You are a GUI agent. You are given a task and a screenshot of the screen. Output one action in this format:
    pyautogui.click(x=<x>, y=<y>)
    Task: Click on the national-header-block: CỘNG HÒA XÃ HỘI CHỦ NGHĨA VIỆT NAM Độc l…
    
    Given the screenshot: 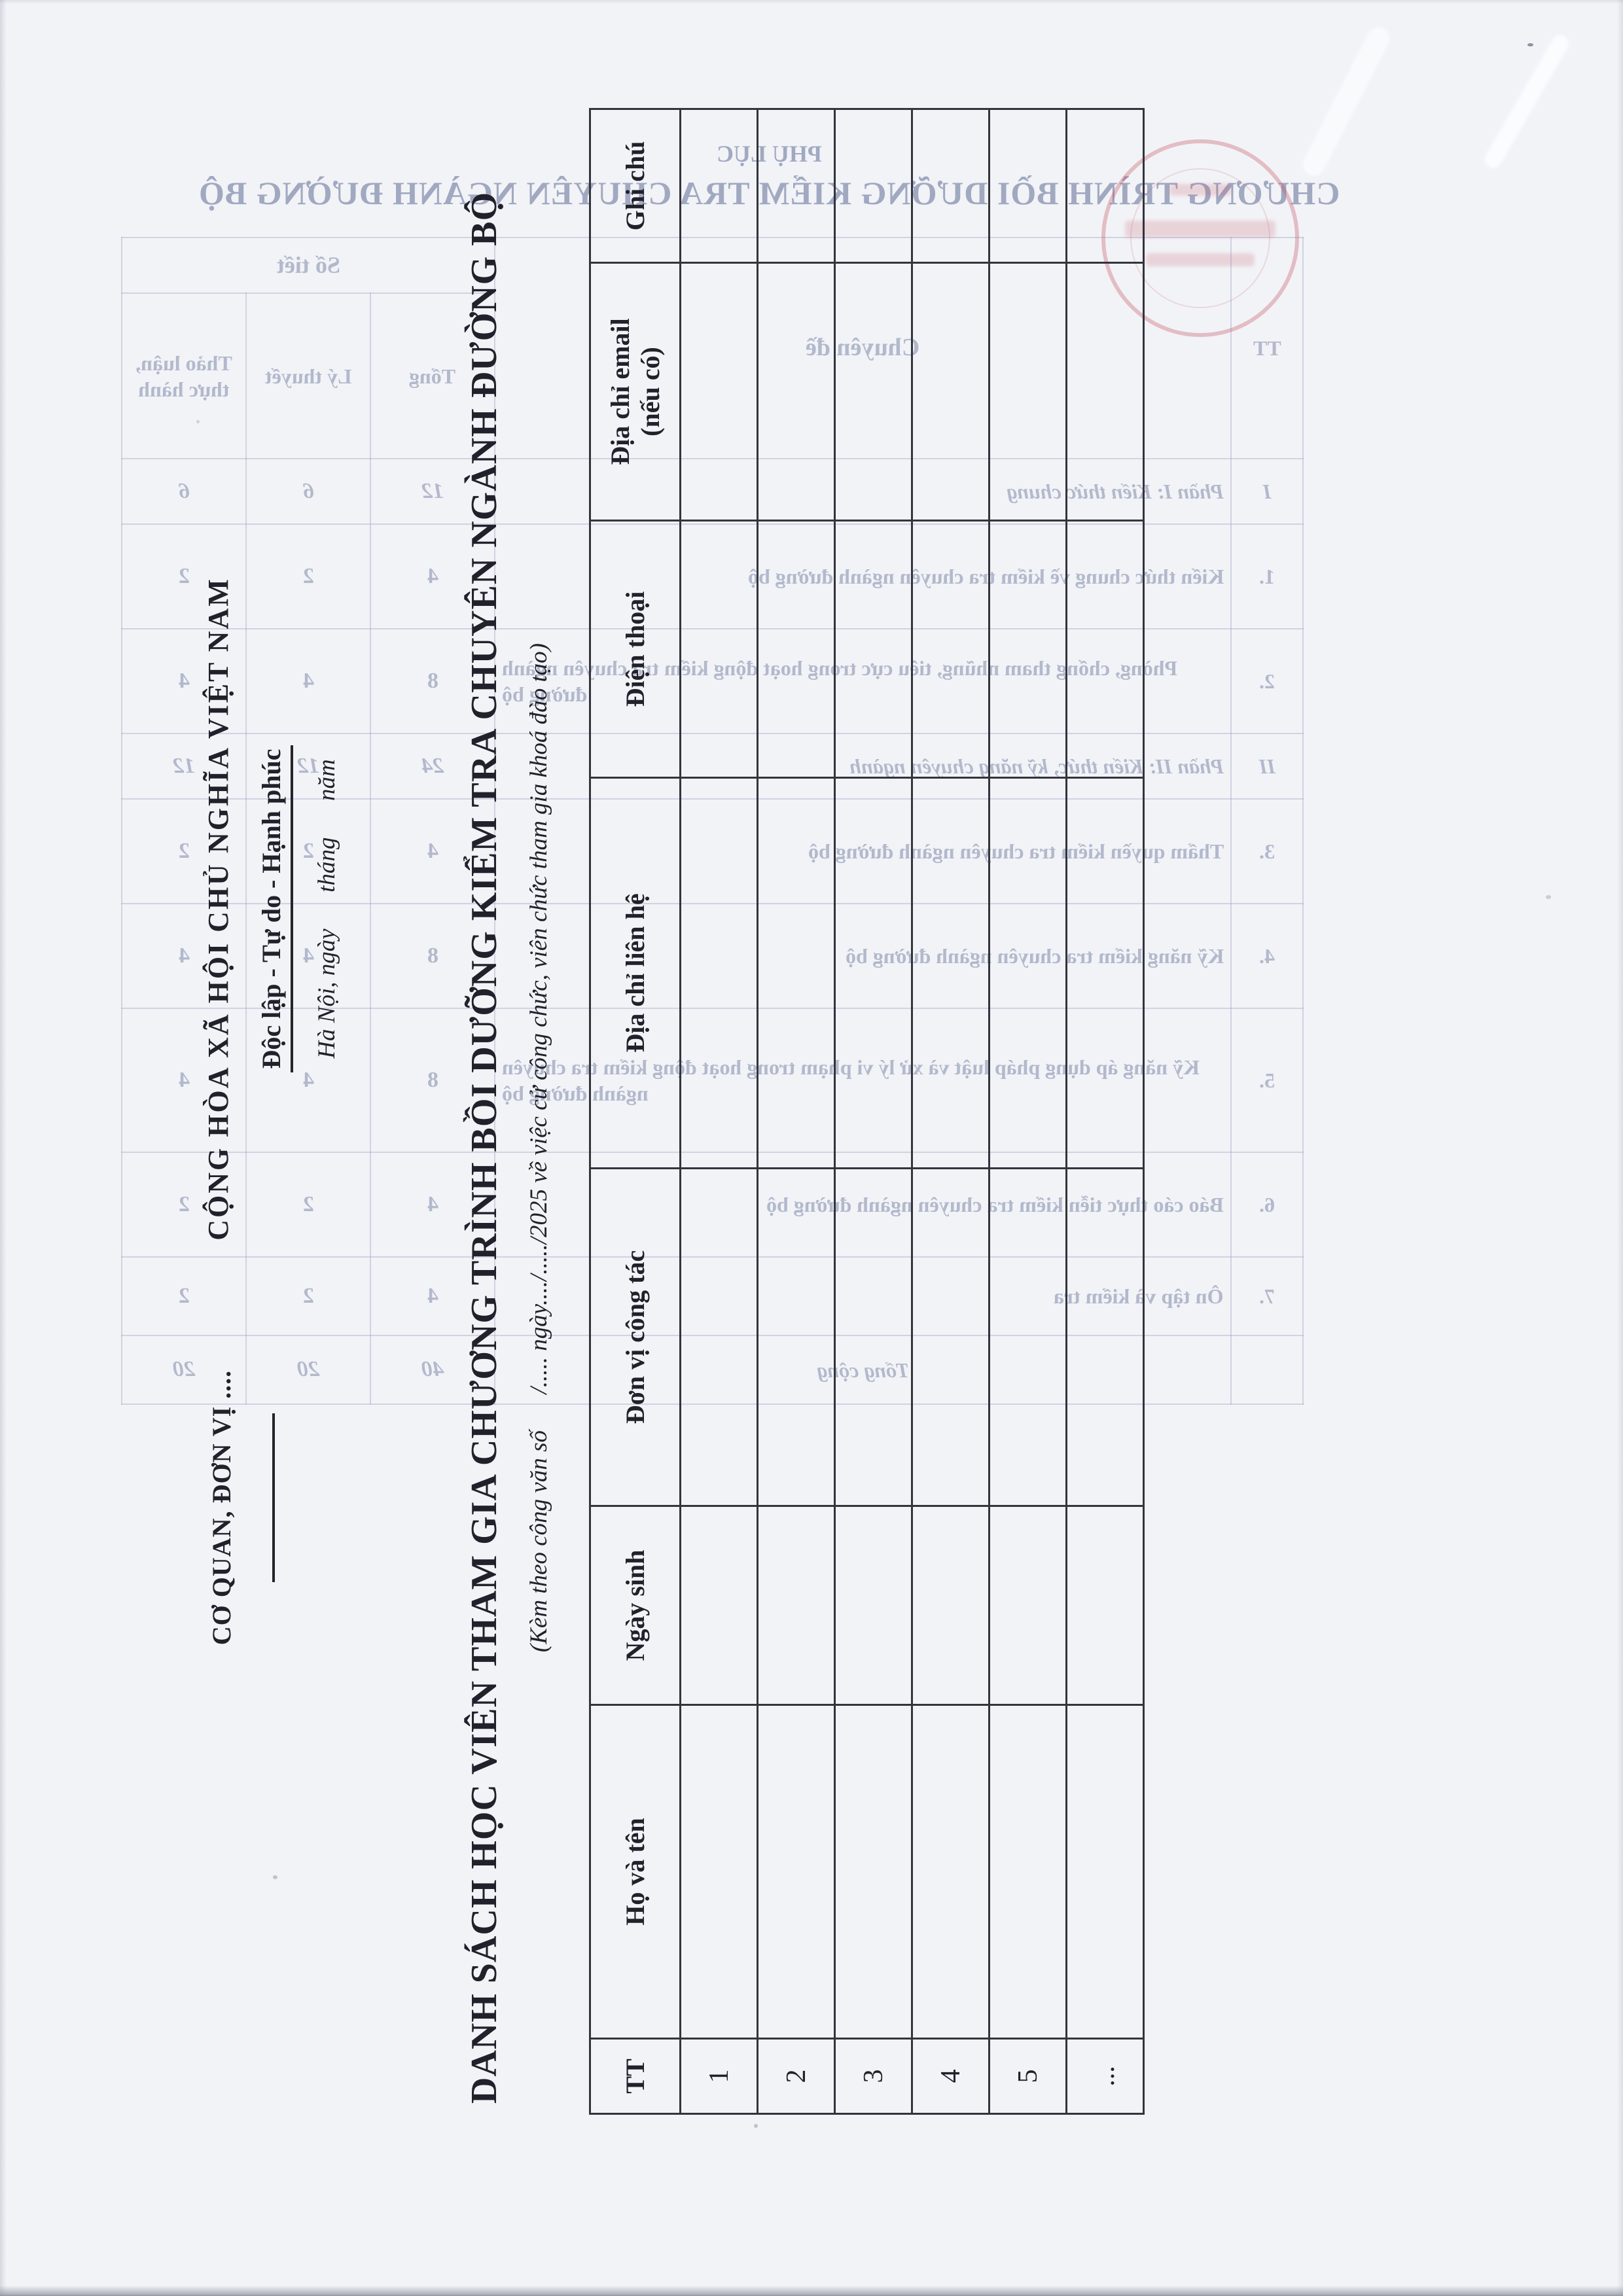 What is the action you would take?
    pyautogui.click(x=271, y=908)
    